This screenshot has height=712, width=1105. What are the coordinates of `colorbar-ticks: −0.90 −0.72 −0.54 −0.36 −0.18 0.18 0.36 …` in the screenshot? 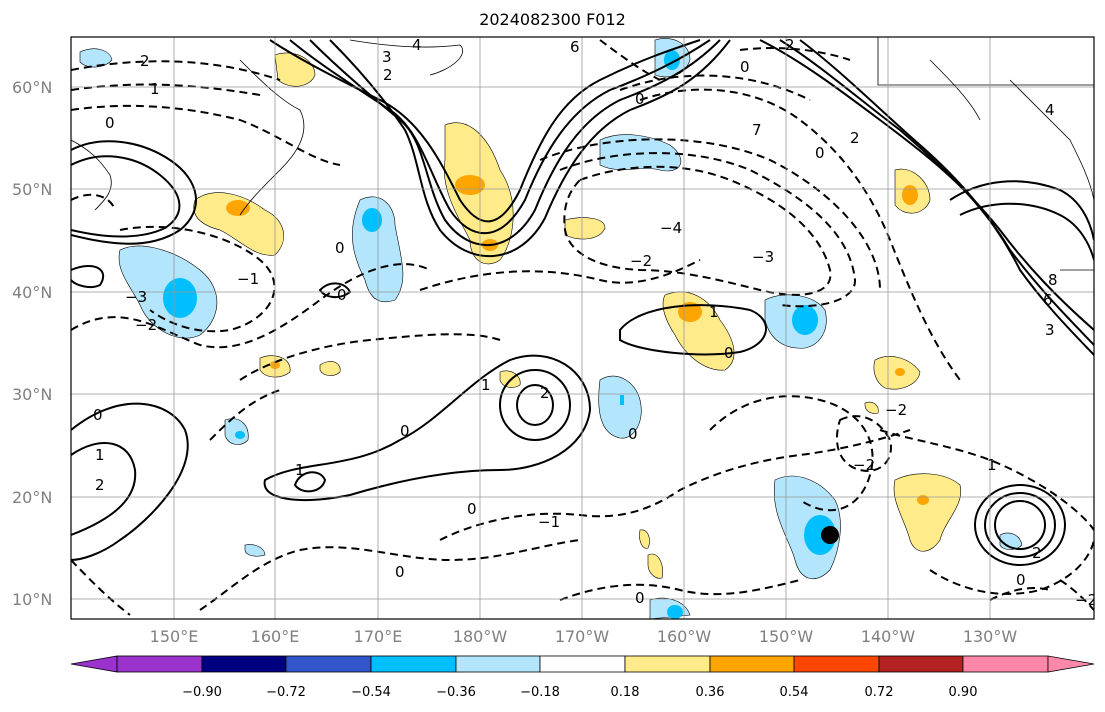 It's located at (579, 692).